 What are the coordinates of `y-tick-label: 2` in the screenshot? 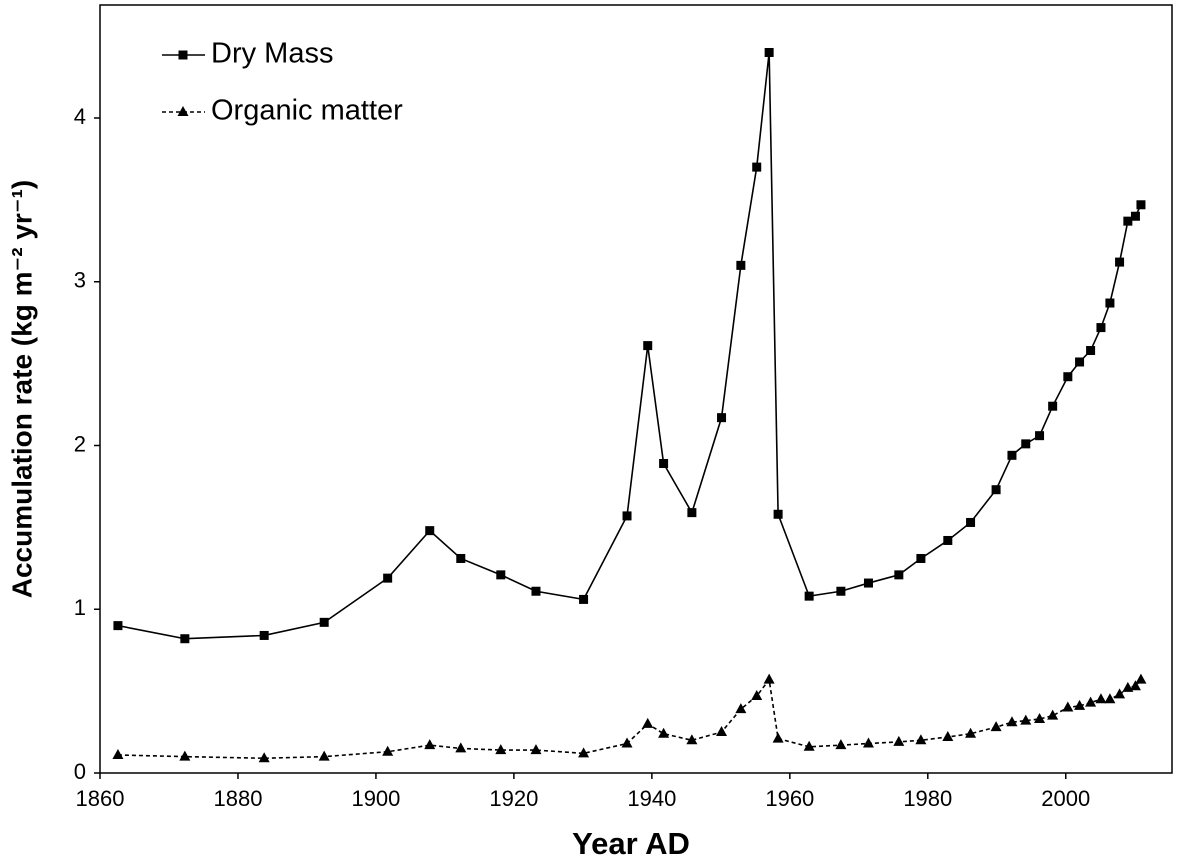 It's located at (80, 443).